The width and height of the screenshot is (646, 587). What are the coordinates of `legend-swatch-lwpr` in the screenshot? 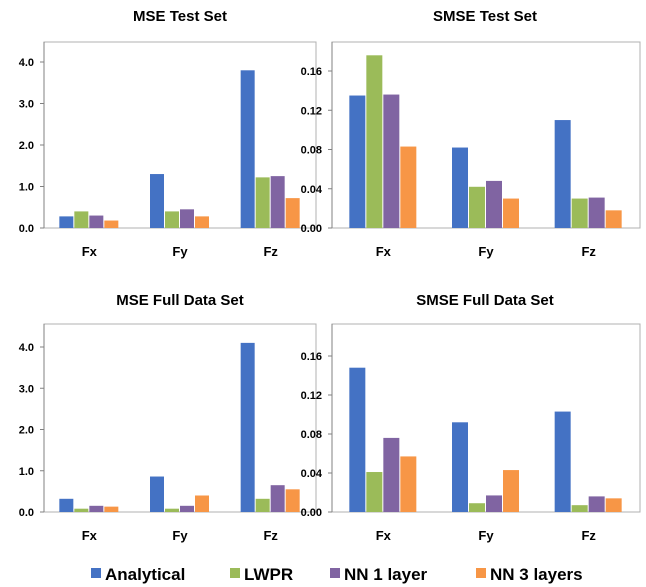 It's located at (235, 573).